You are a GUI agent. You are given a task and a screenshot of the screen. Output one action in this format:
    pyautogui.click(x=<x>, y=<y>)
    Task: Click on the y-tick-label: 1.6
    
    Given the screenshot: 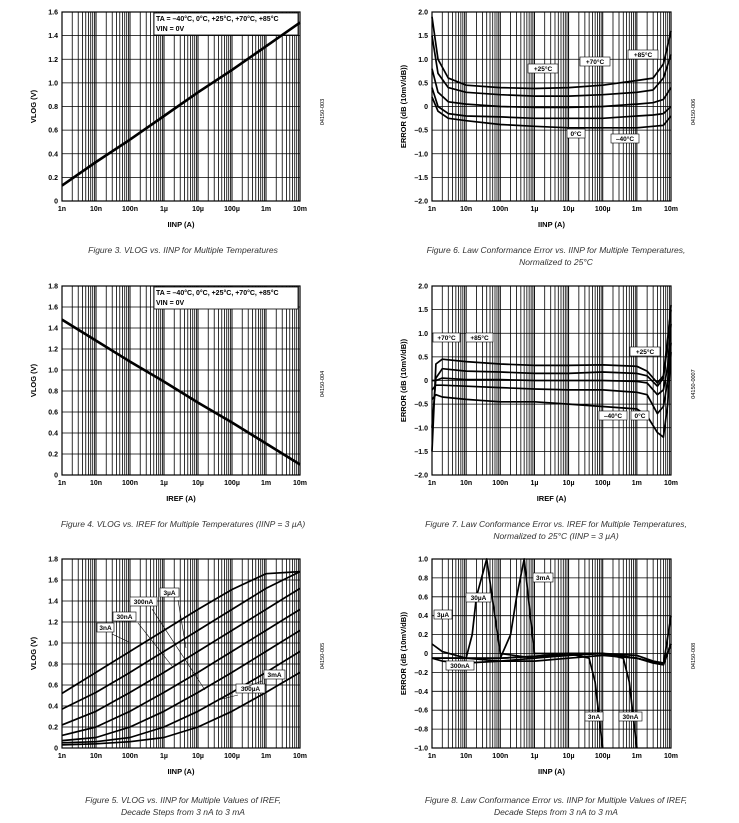 What is the action you would take?
    pyautogui.click(x=53, y=13)
    